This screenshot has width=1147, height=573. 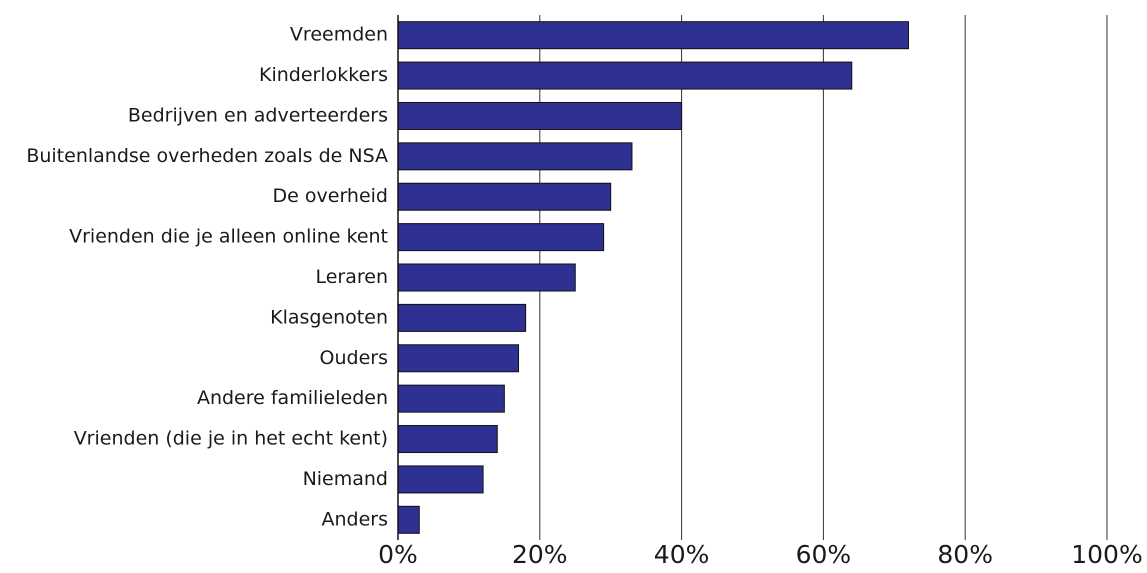 What do you see at coordinates (228, 237) in the screenshot?
I see `y-tick-label: Vrienden die je alleen online kent` at bounding box center [228, 237].